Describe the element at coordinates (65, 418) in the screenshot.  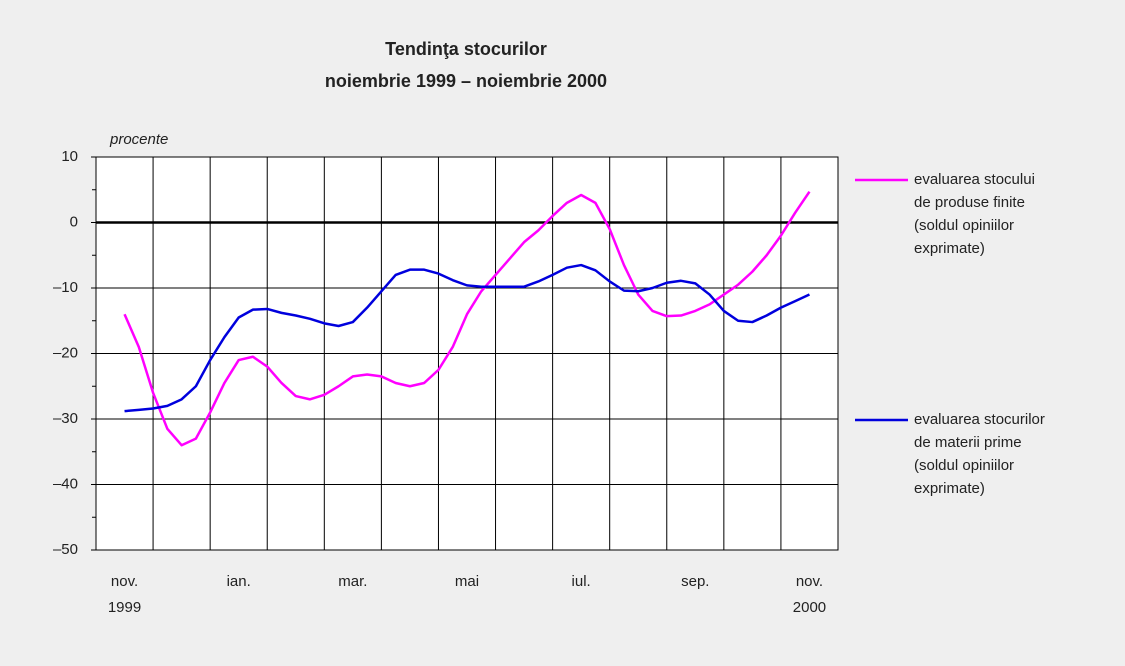
I see `y-tick-label: –30` at that location.